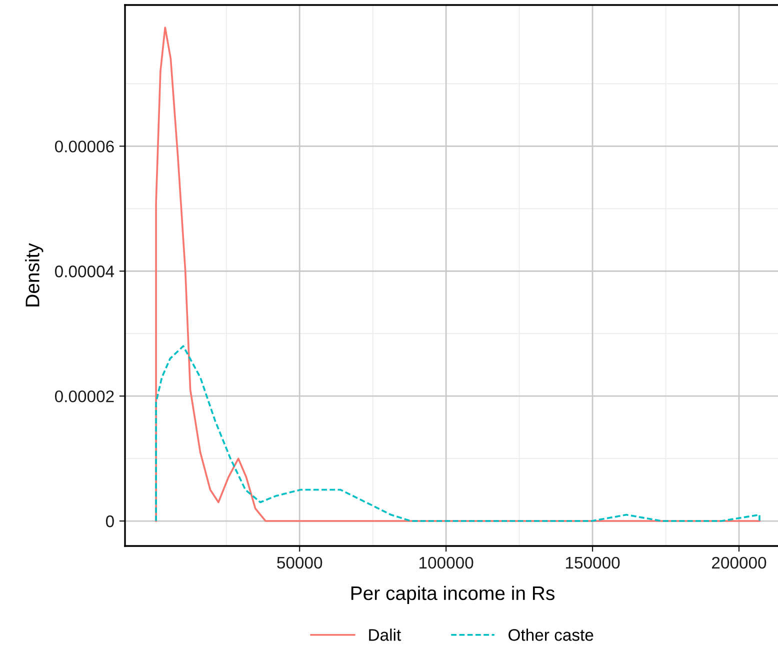  What do you see at coordinates (34, 274) in the screenshot?
I see `y-axis-title: Density` at bounding box center [34, 274].